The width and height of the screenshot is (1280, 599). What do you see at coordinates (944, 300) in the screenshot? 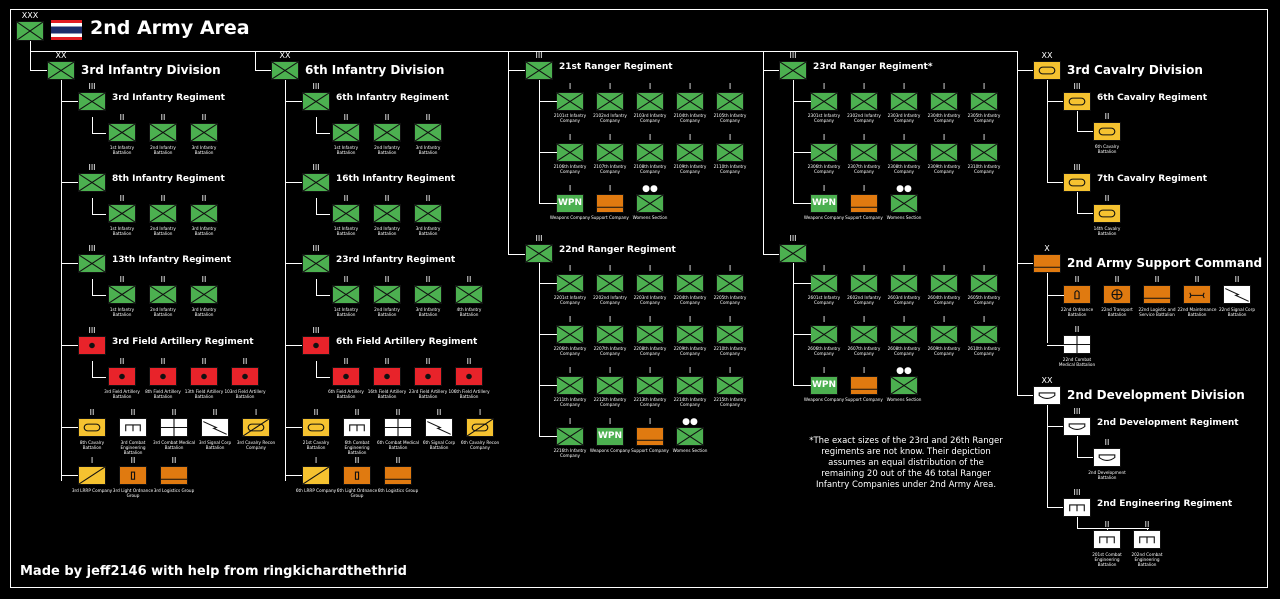
I see `2604th-infantry-company-caption: 2604th Infantry Company` at bounding box center [944, 300].